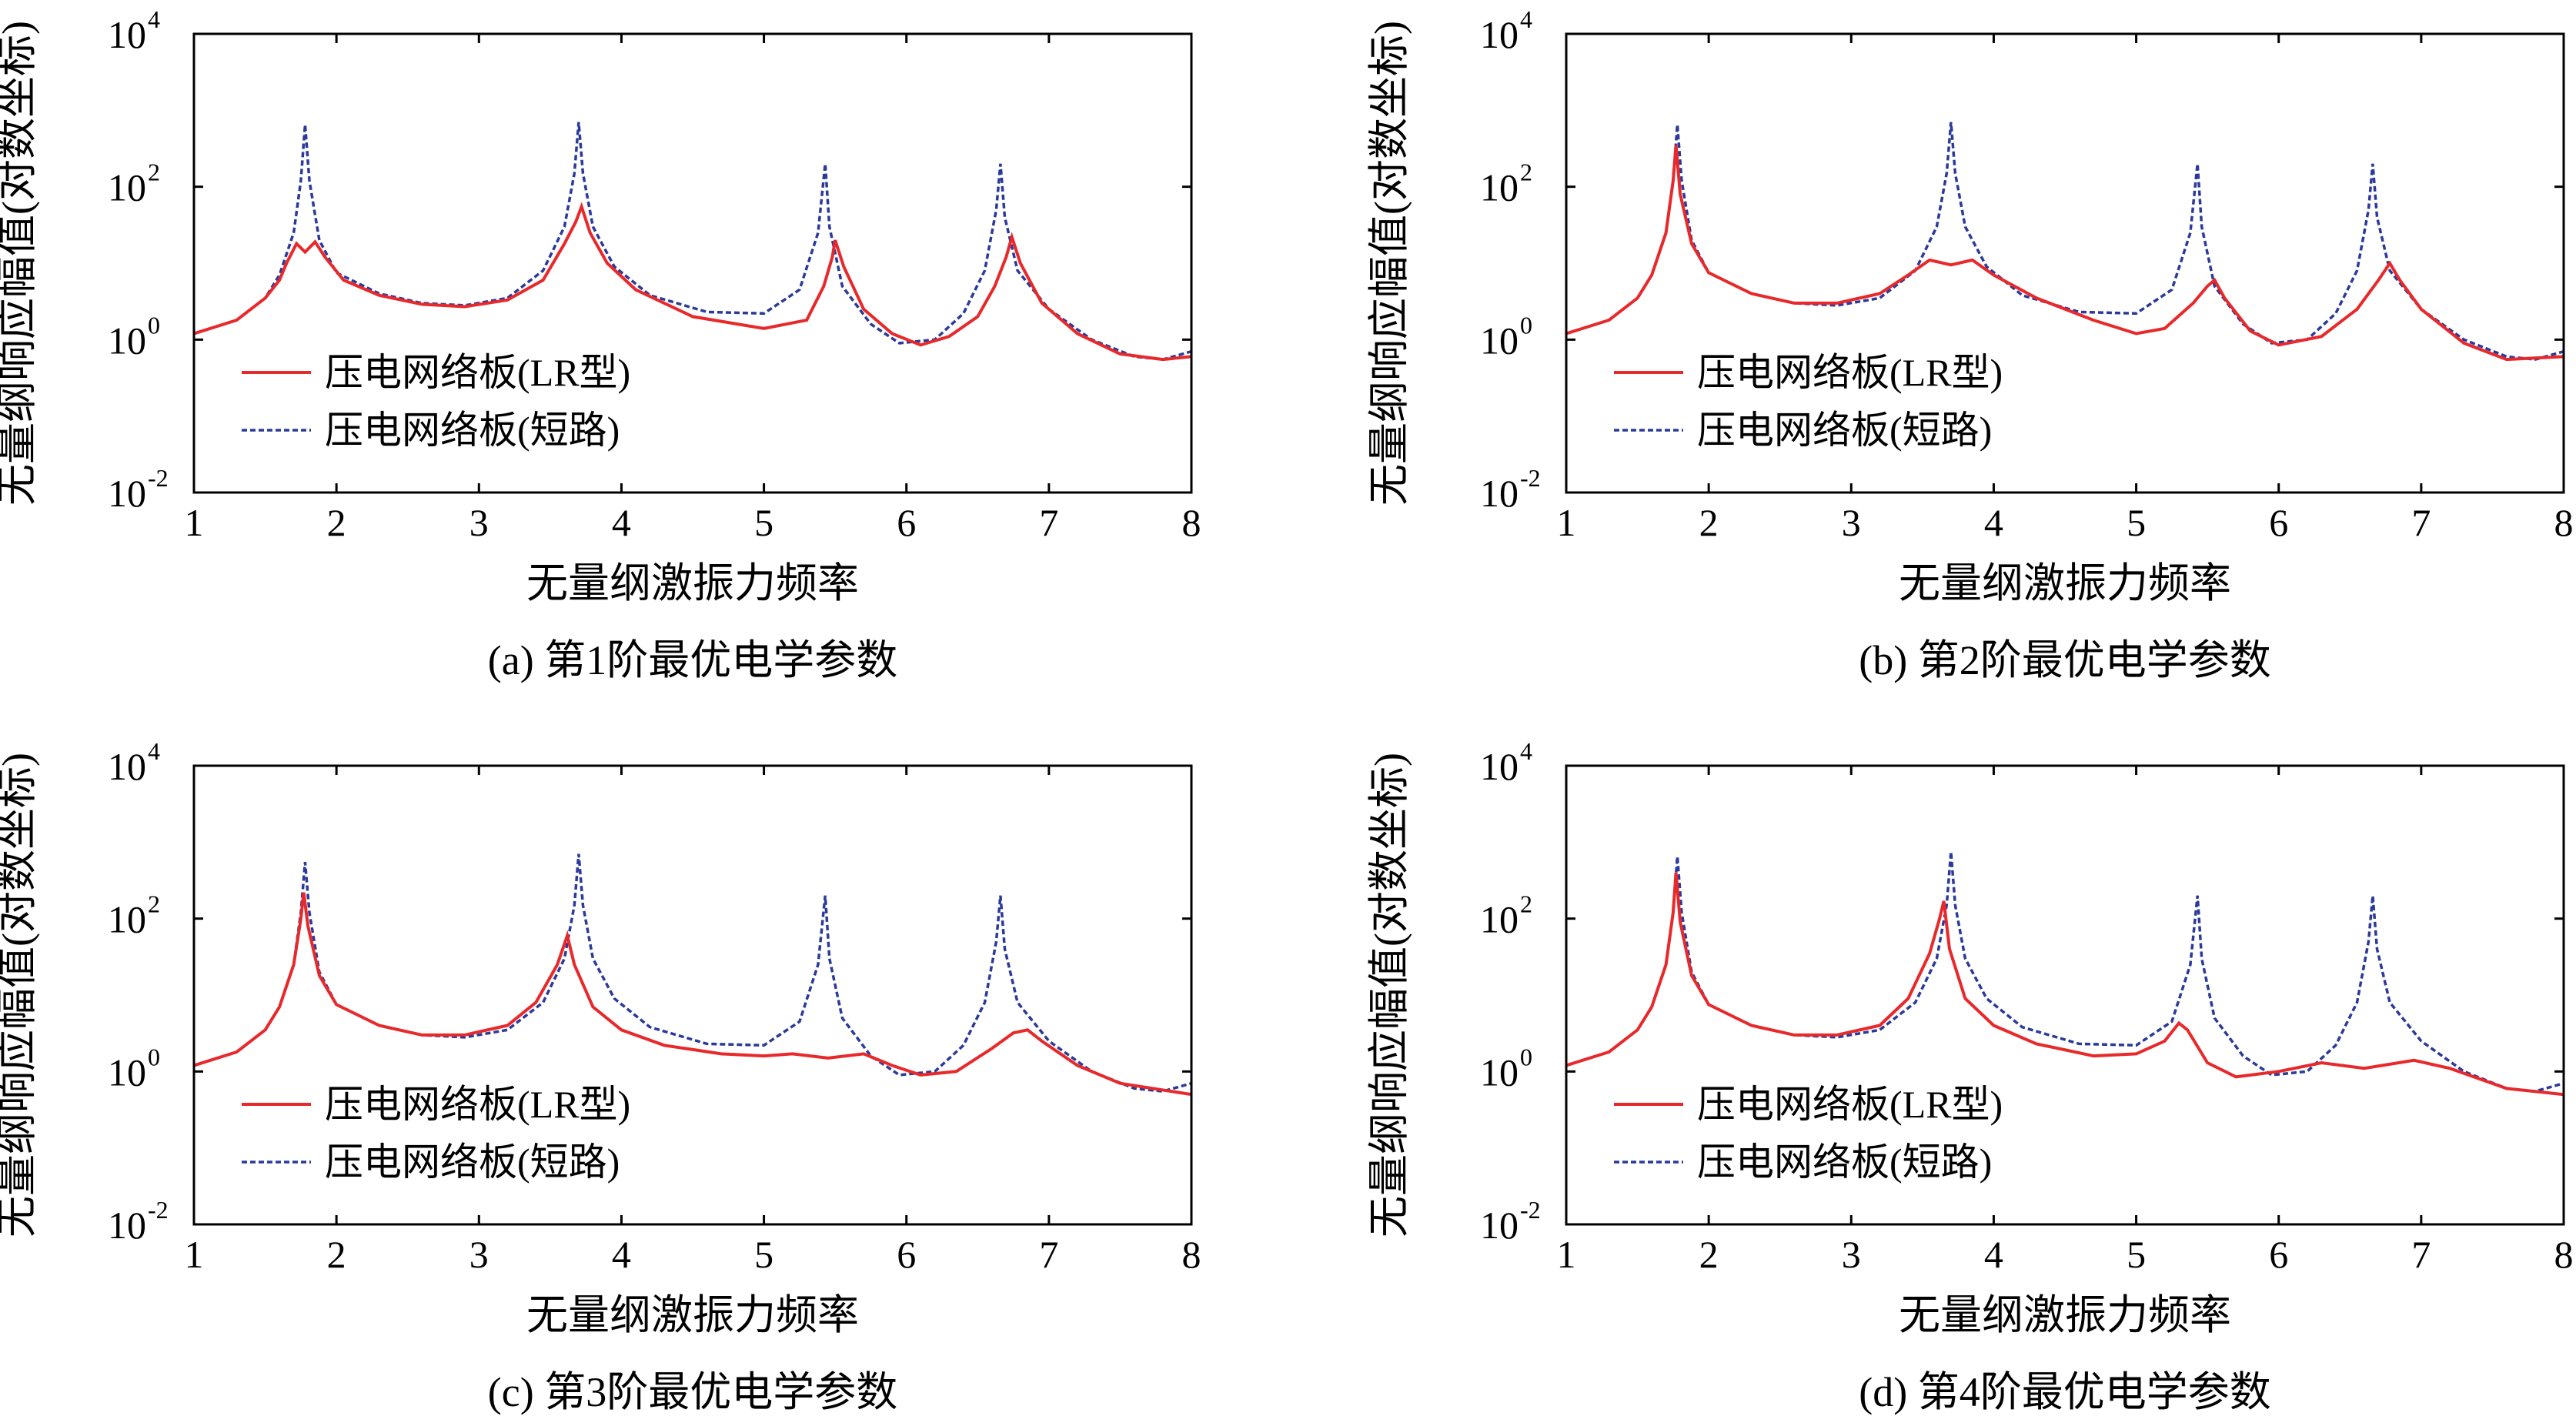 The height and width of the screenshot is (1416, 2576). I want to click on panel-caption: (b) 第2阶最优电学参数, so click(2064, 660).